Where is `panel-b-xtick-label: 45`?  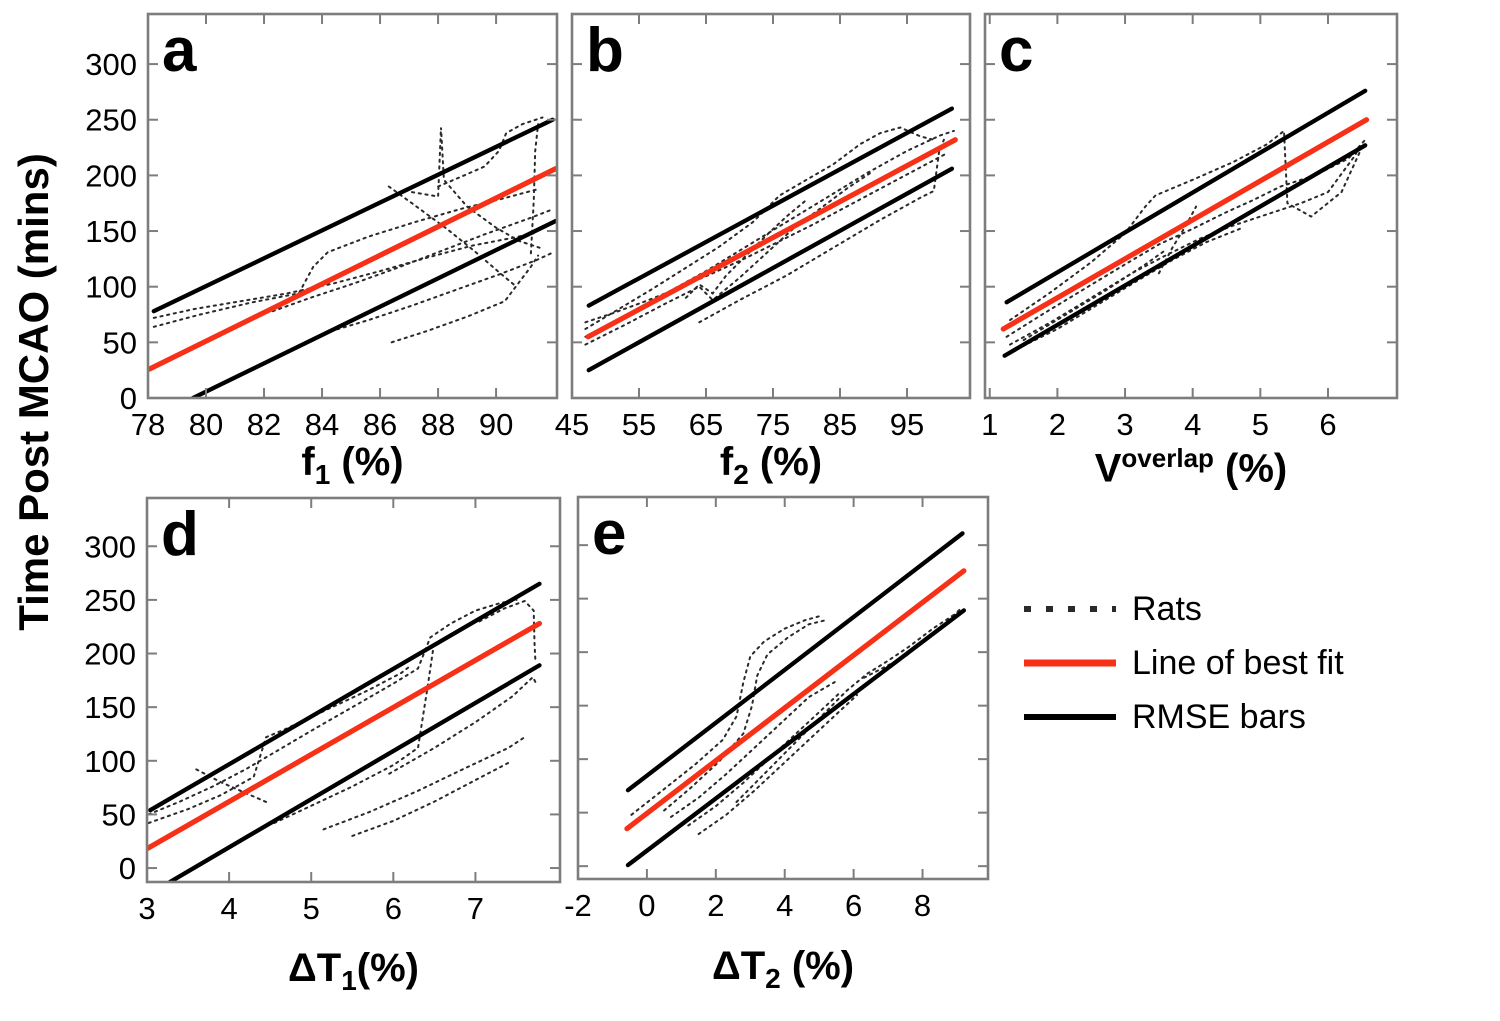
panel-b-xtick-label: 45 is located at coordinates (572, 424).